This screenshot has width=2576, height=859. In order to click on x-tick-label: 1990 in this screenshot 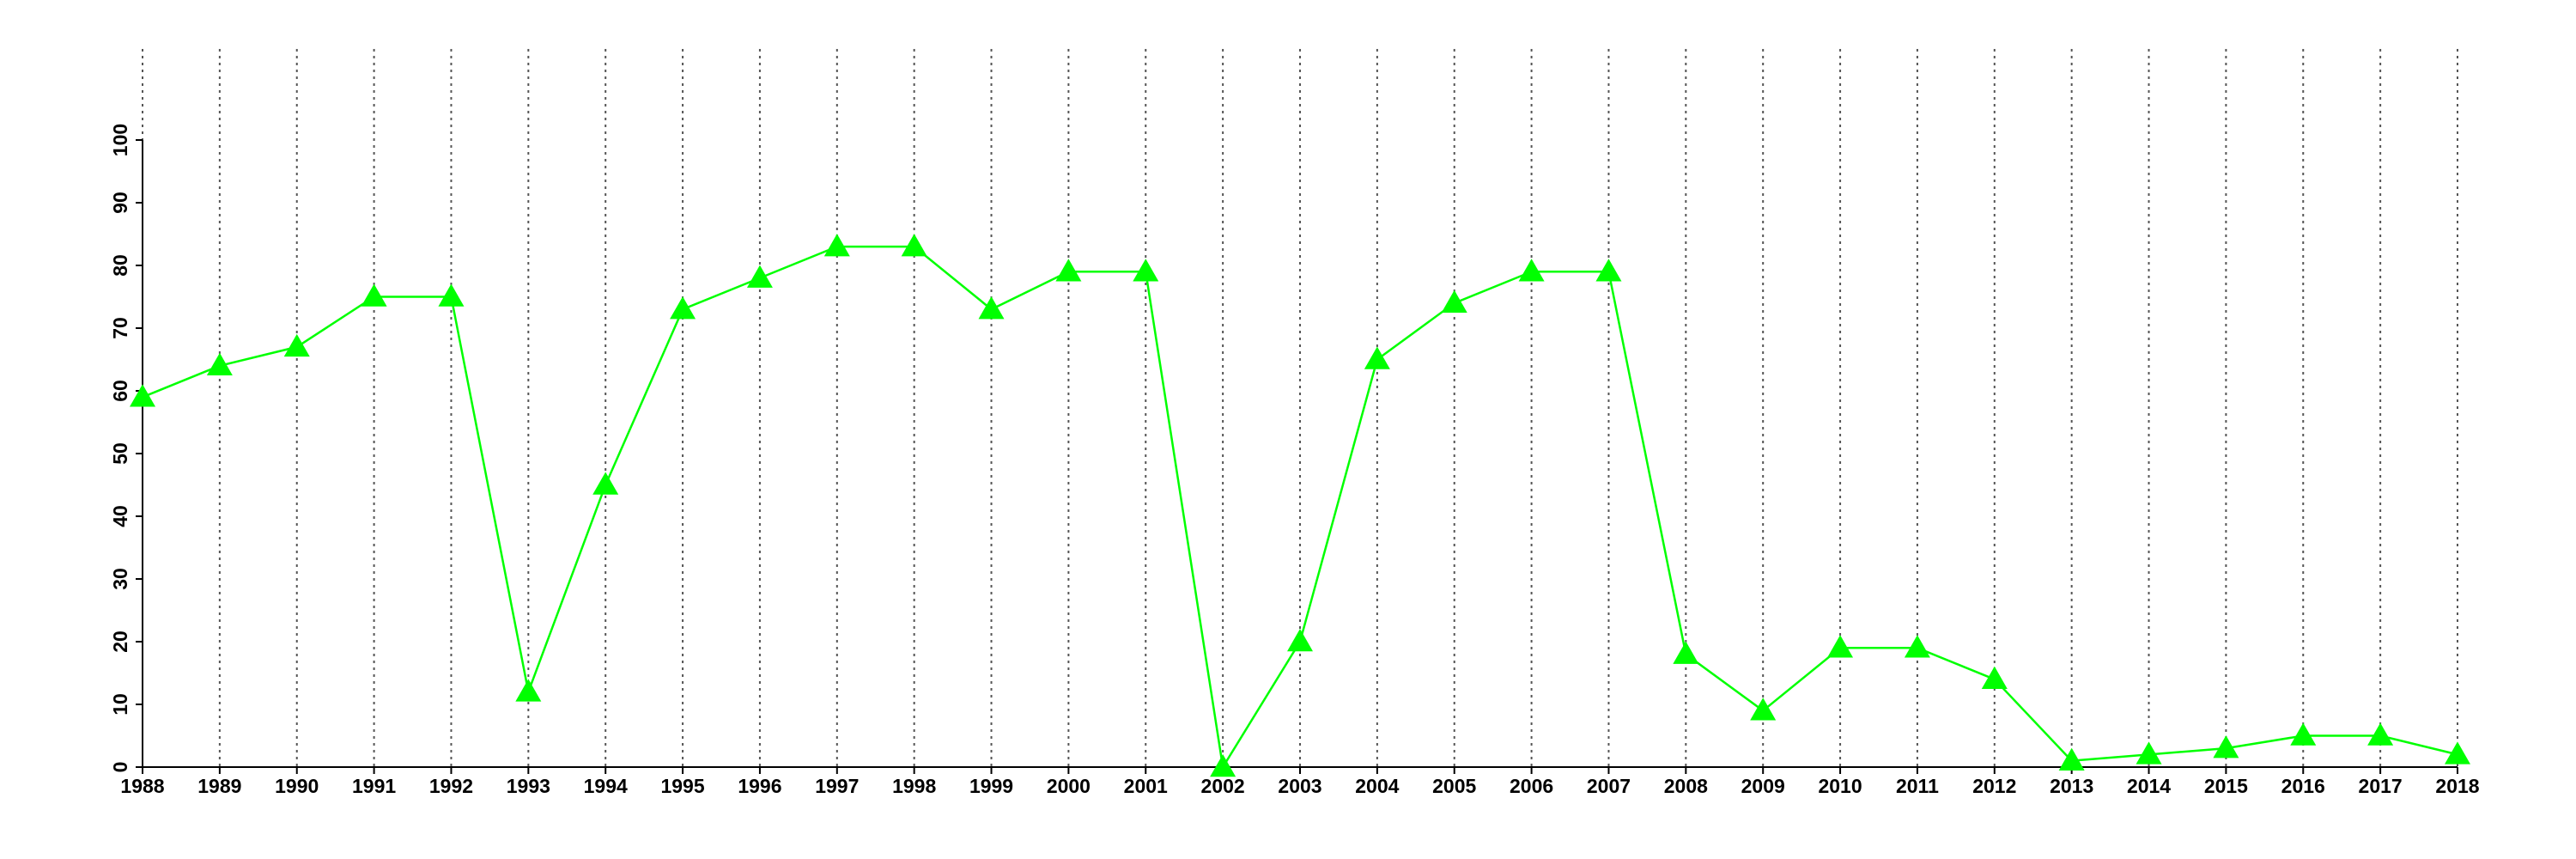, I will do `click(297, 786)`.